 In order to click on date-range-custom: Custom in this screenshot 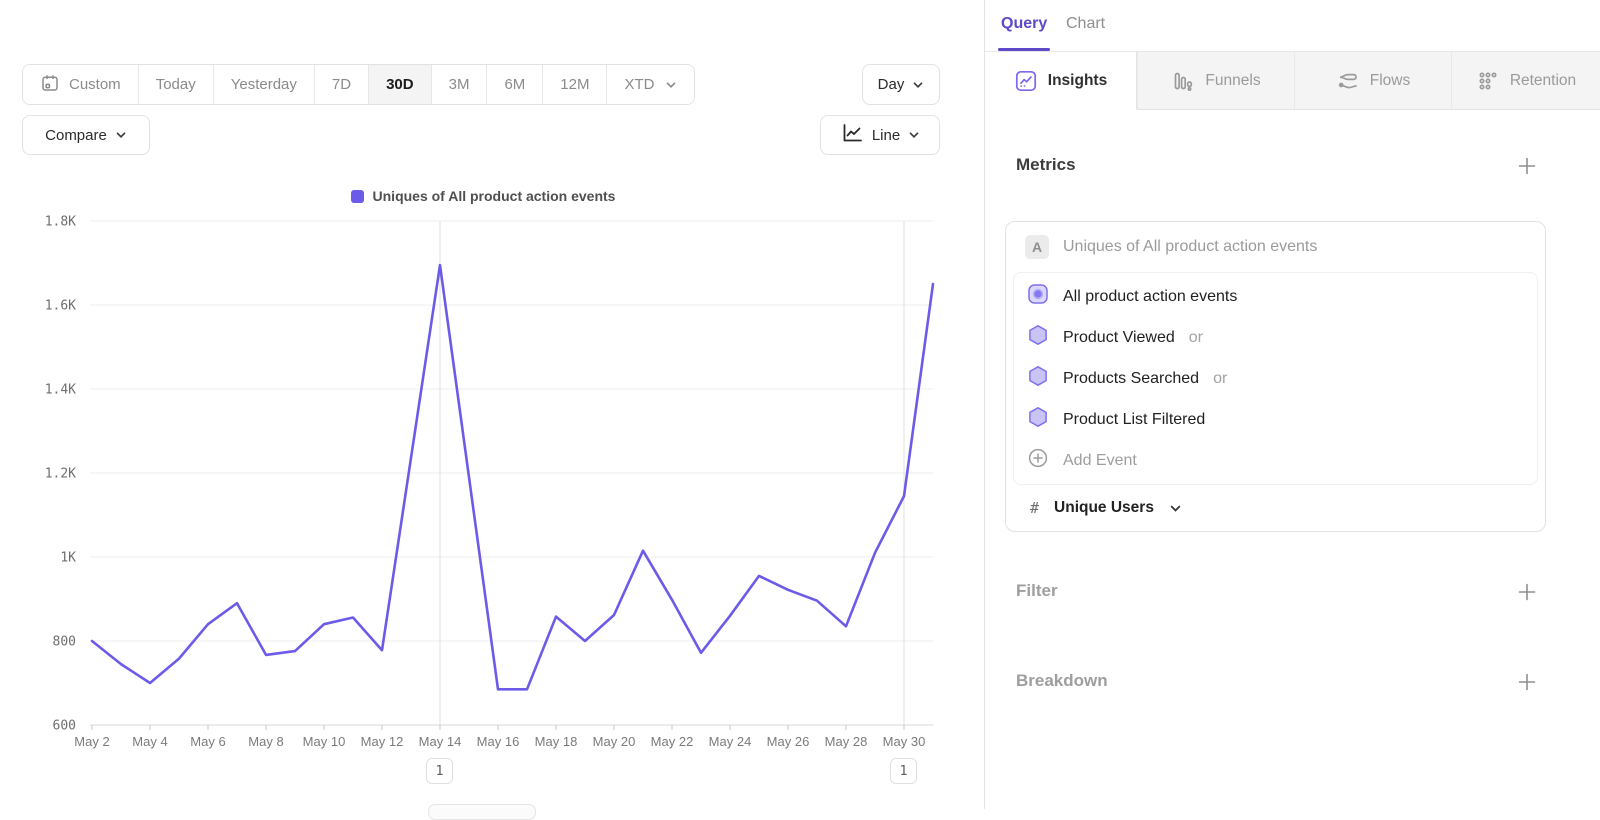, I will do `click(80, 84)`.